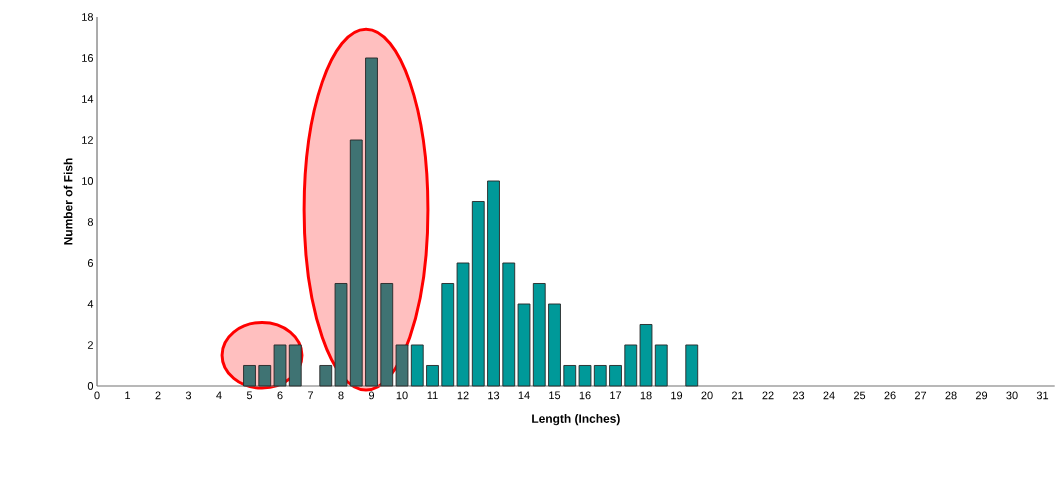  Describe the element at coordinates (646, 395) in the screenshot. I see `x-tick-label: 18` at that location.